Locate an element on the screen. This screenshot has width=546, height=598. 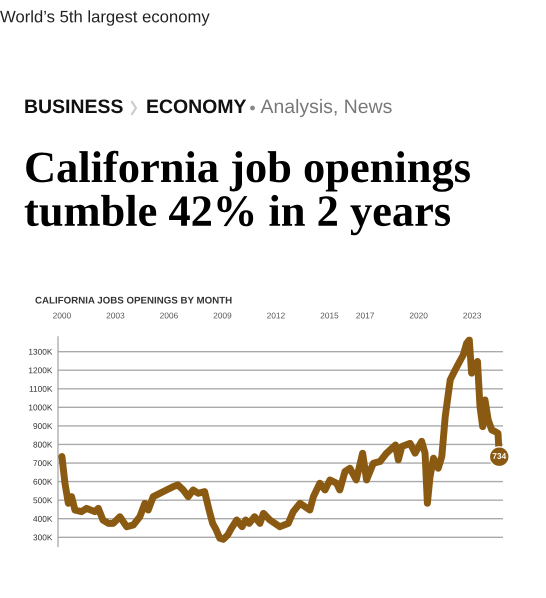
x-tick-label: 2017 is located at coordinates (365, 315).